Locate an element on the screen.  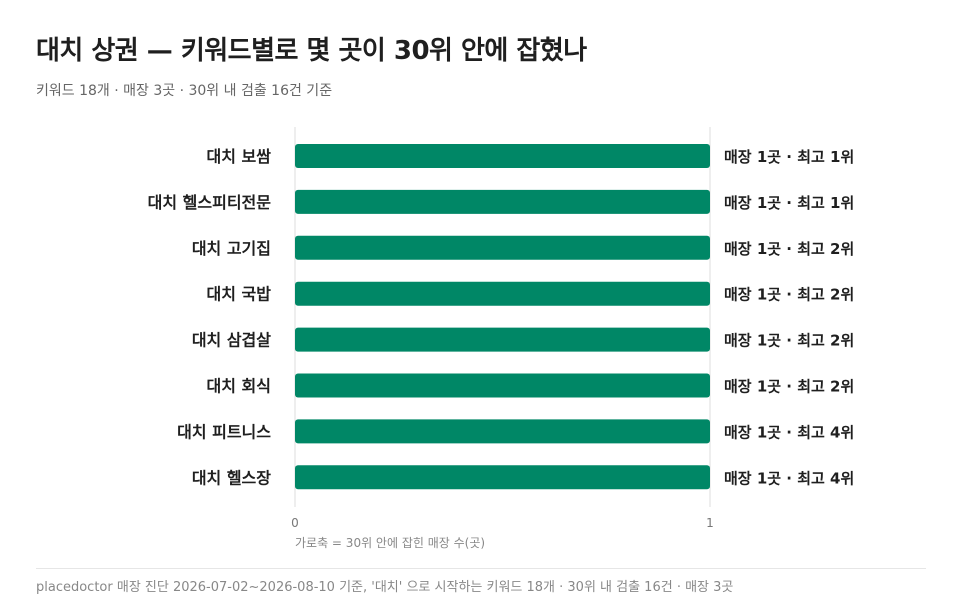
x-tick-label: 0 is located at coordinates (295, 523).